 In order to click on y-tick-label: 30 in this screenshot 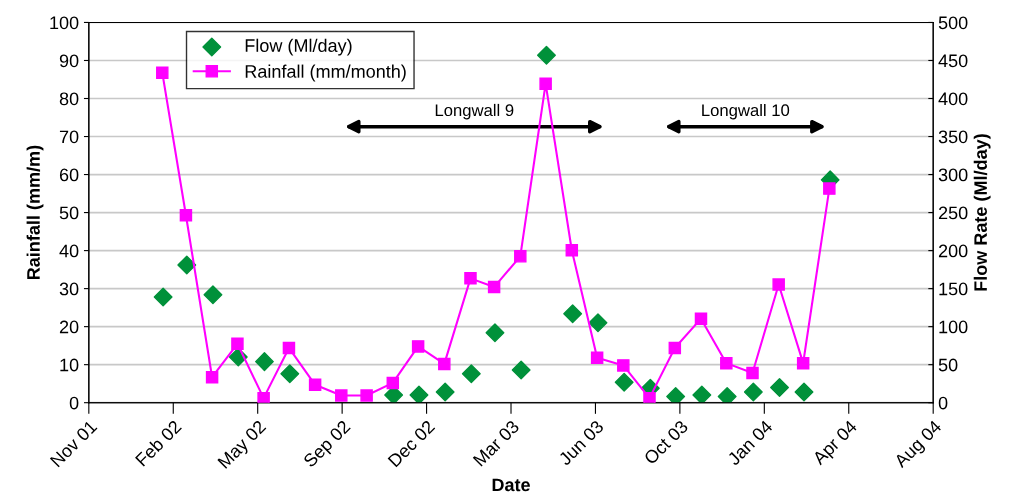, I will do `click(69, 289)`.